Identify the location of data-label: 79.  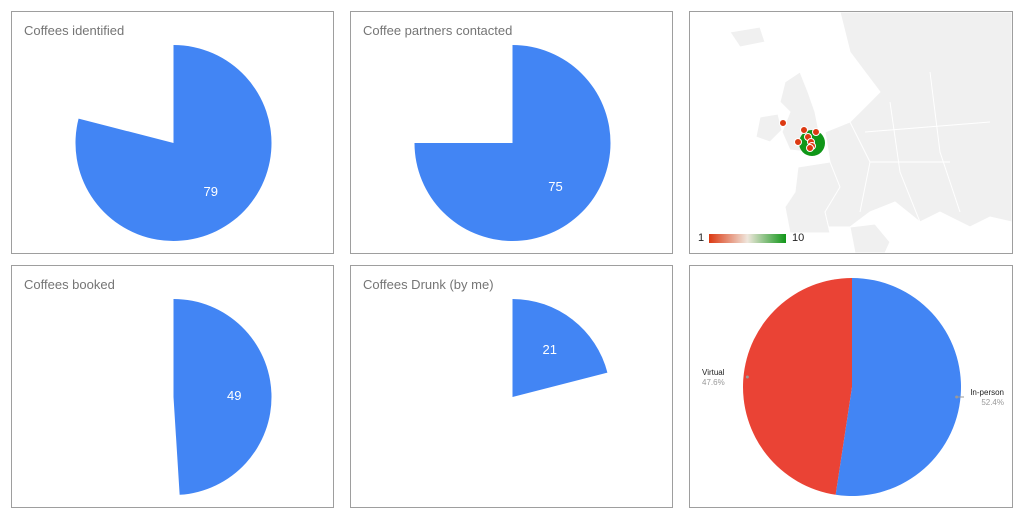
(211, 191).